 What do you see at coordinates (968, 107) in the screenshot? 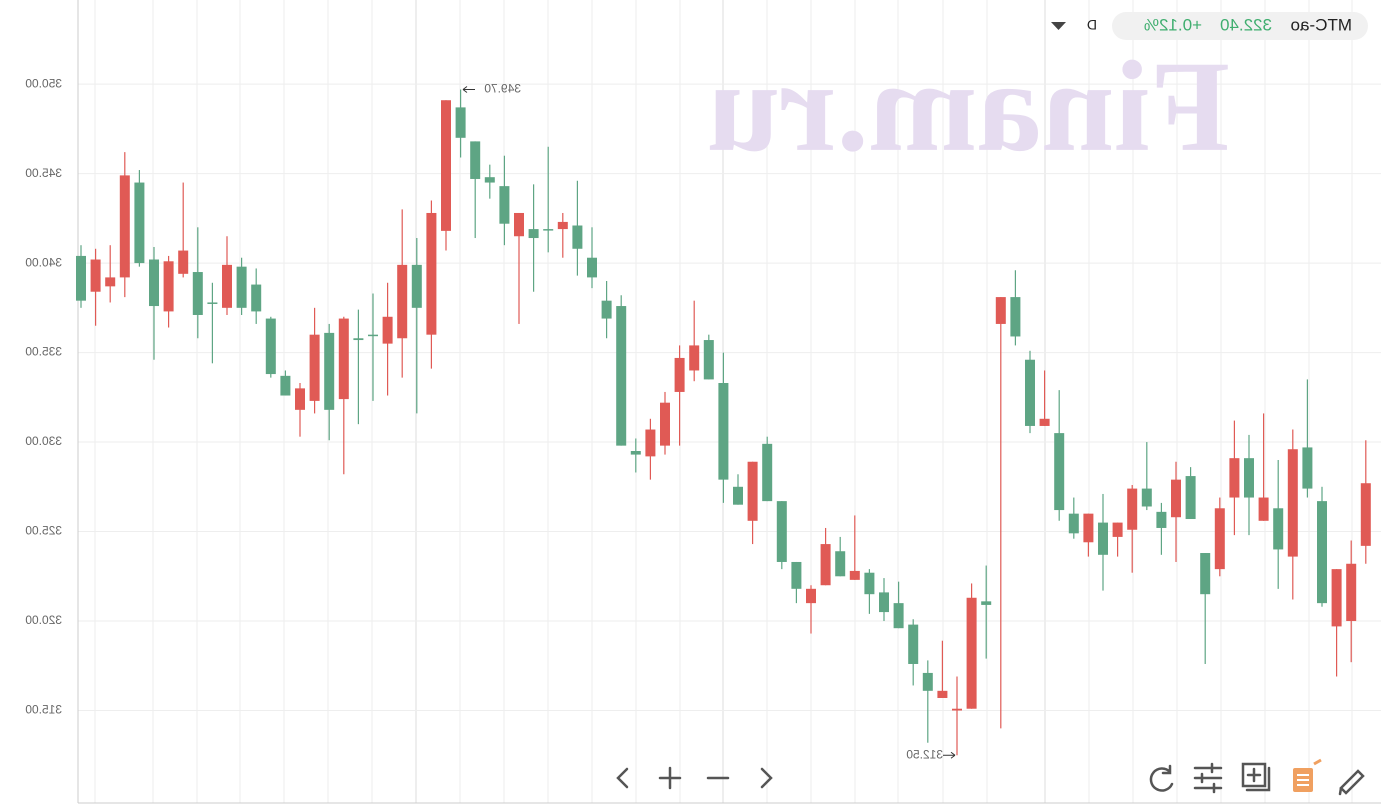
I see `watermark: Finam.ru` at bounding box center [968, 107].